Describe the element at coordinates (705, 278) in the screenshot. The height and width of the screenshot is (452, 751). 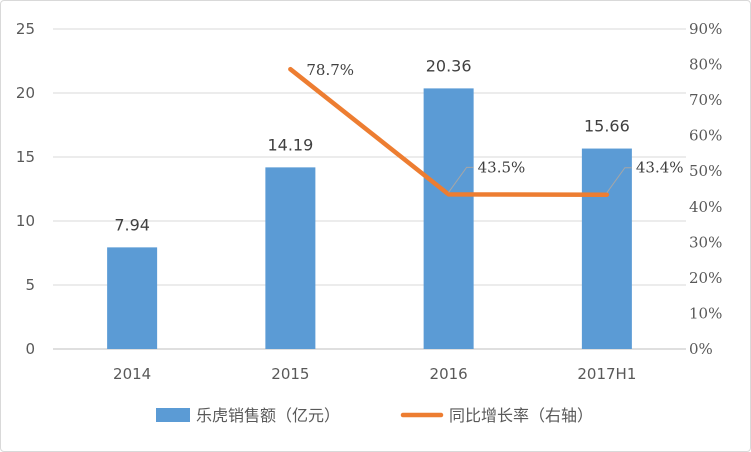
I see `y-right-tick-label: 20%` at that location.